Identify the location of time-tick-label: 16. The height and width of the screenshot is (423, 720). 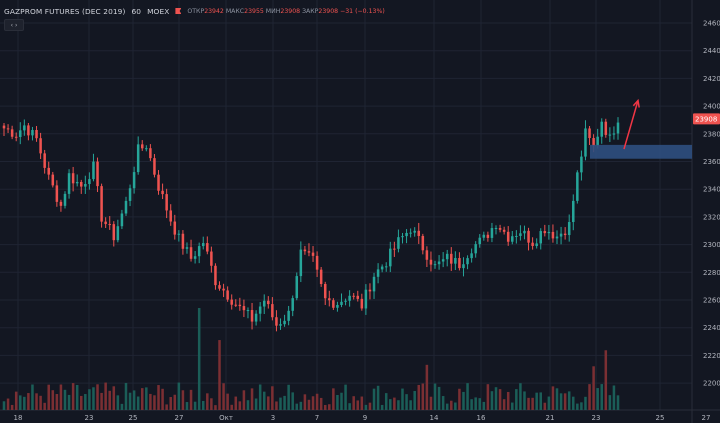
(481, 418).